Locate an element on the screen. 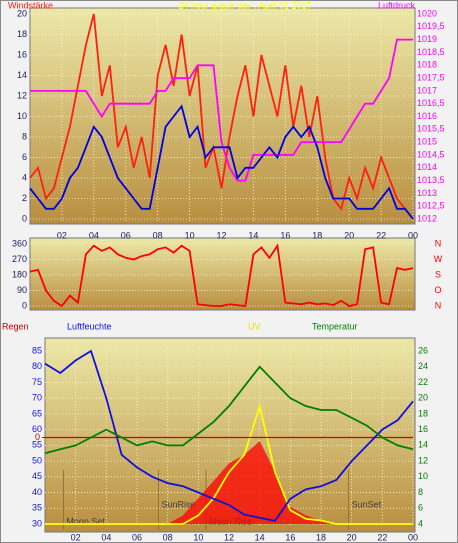  y-tick-label: 20 is located at coordinates (22, 13).